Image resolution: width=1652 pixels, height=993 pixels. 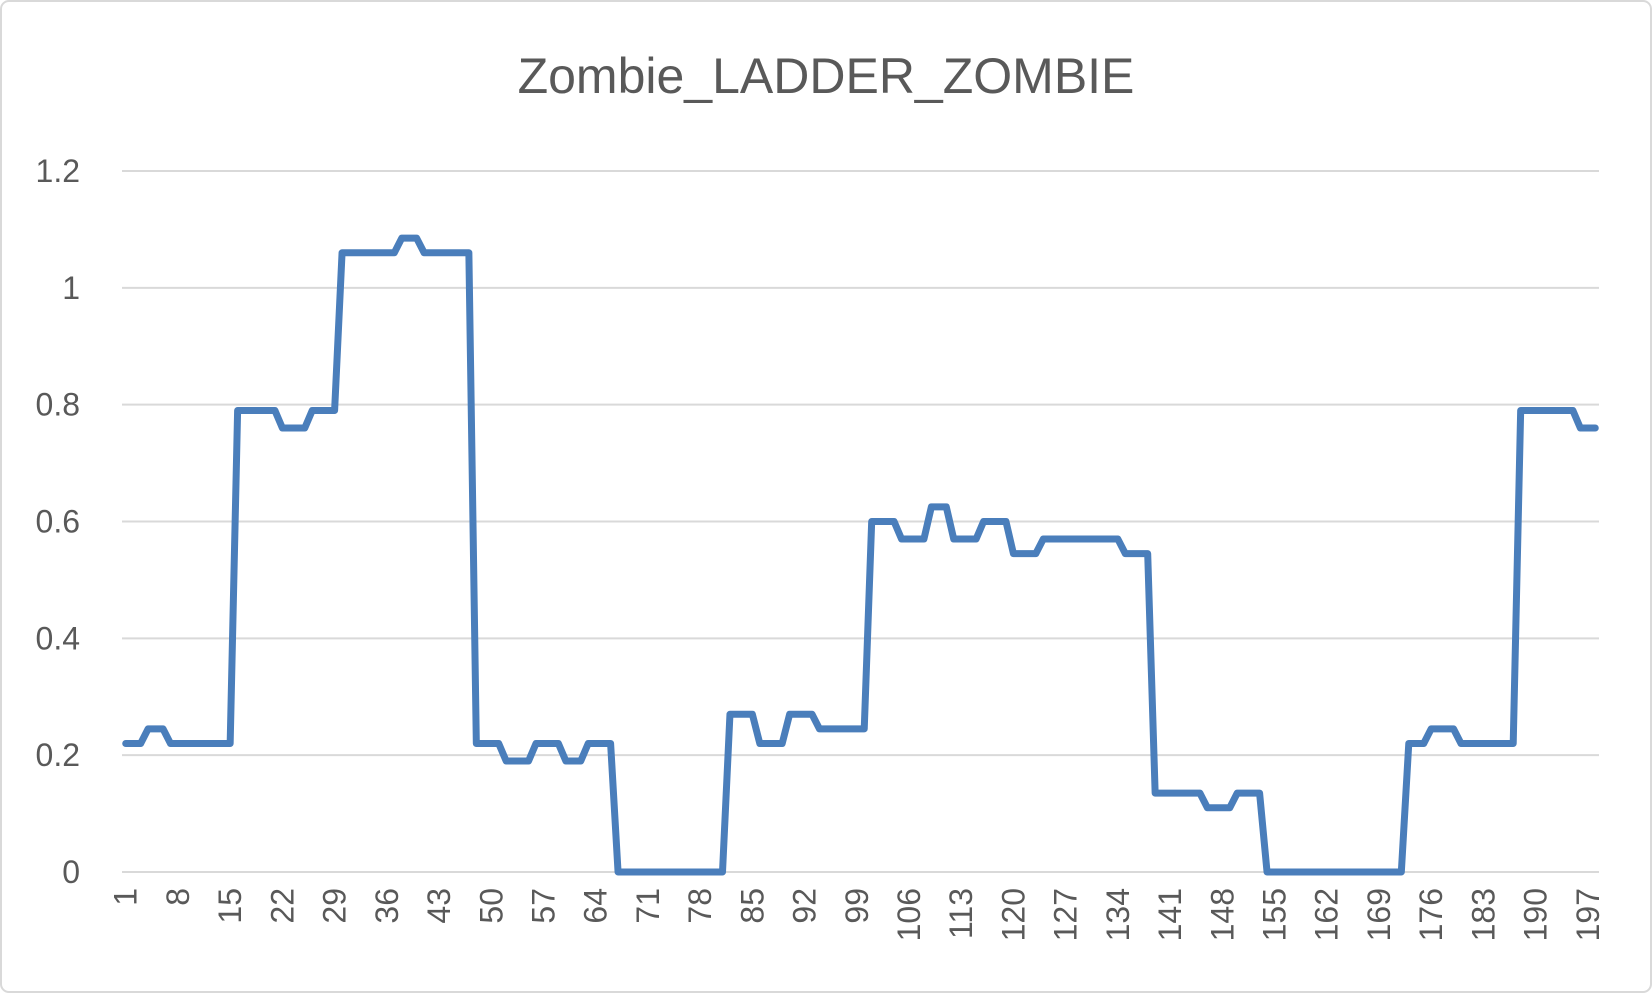 What do you see at coordinates (596, 906) in the screenshot?
I see `x-tick-label: 64` at bounding box center [596, 906].